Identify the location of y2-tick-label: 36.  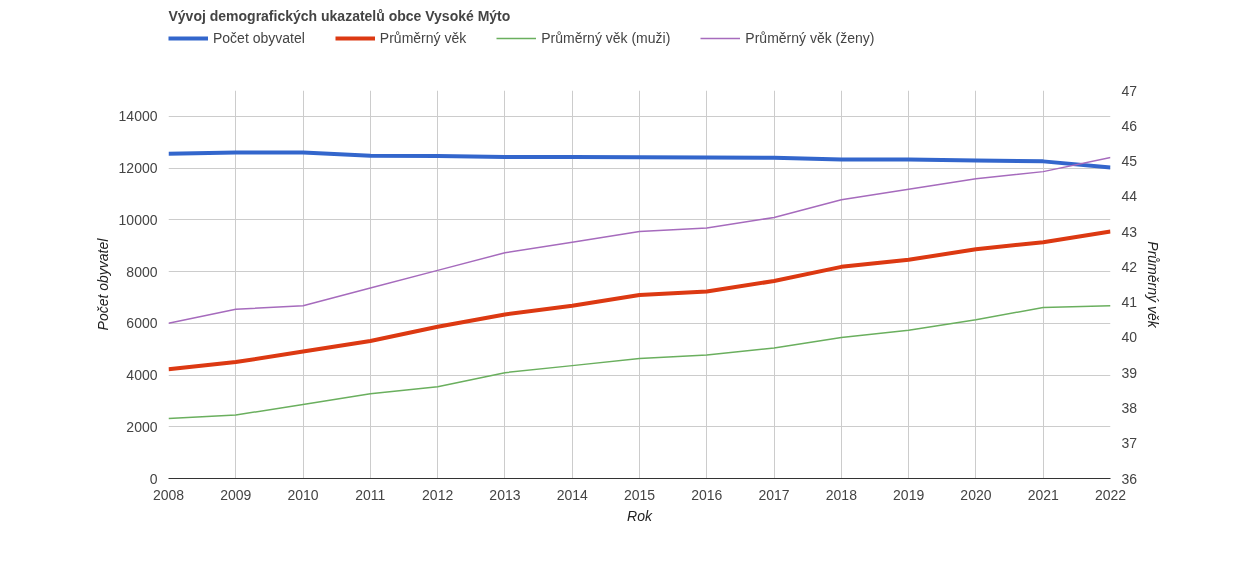
(1129, 478).